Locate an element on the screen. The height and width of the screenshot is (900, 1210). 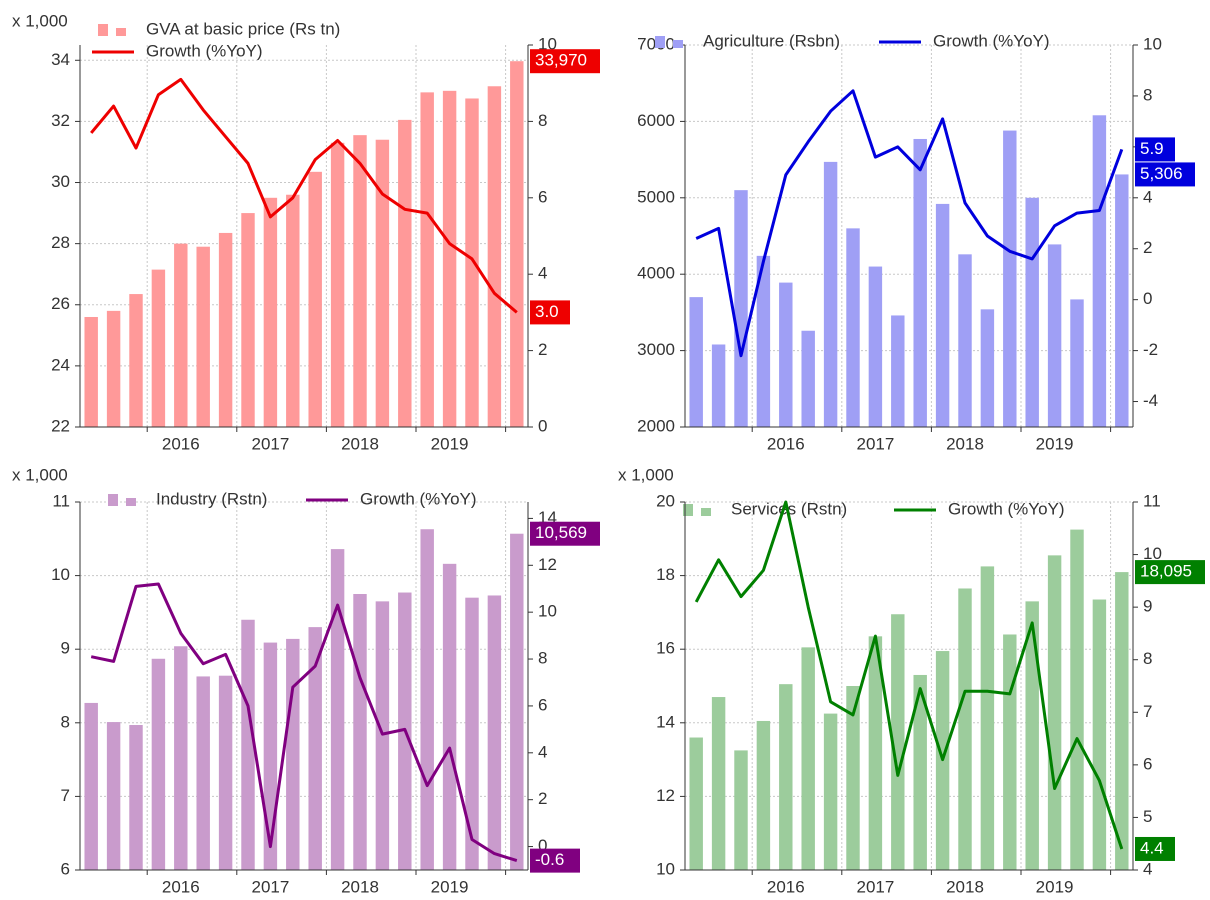
y-tick-label: 32 is located at coordinates (60, 120).